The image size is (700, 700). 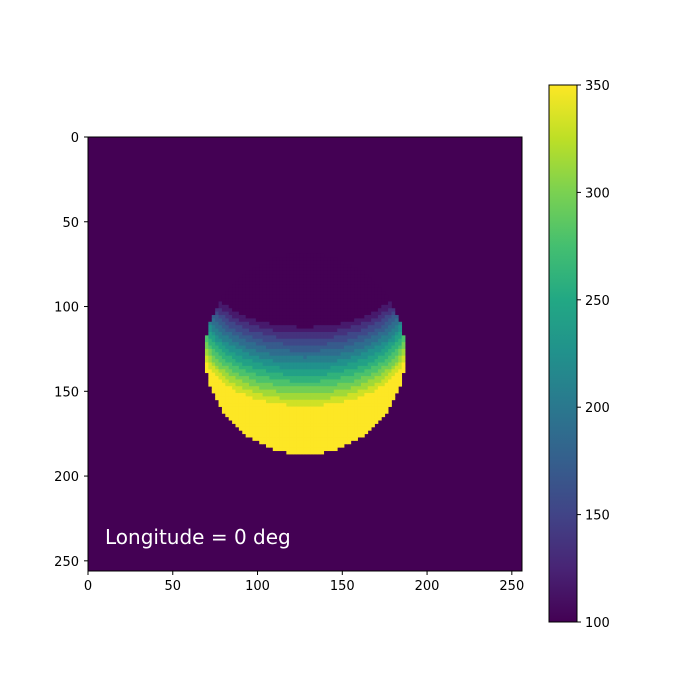 I want to click on x-tick-label: 100, so click(x=257, y=586).